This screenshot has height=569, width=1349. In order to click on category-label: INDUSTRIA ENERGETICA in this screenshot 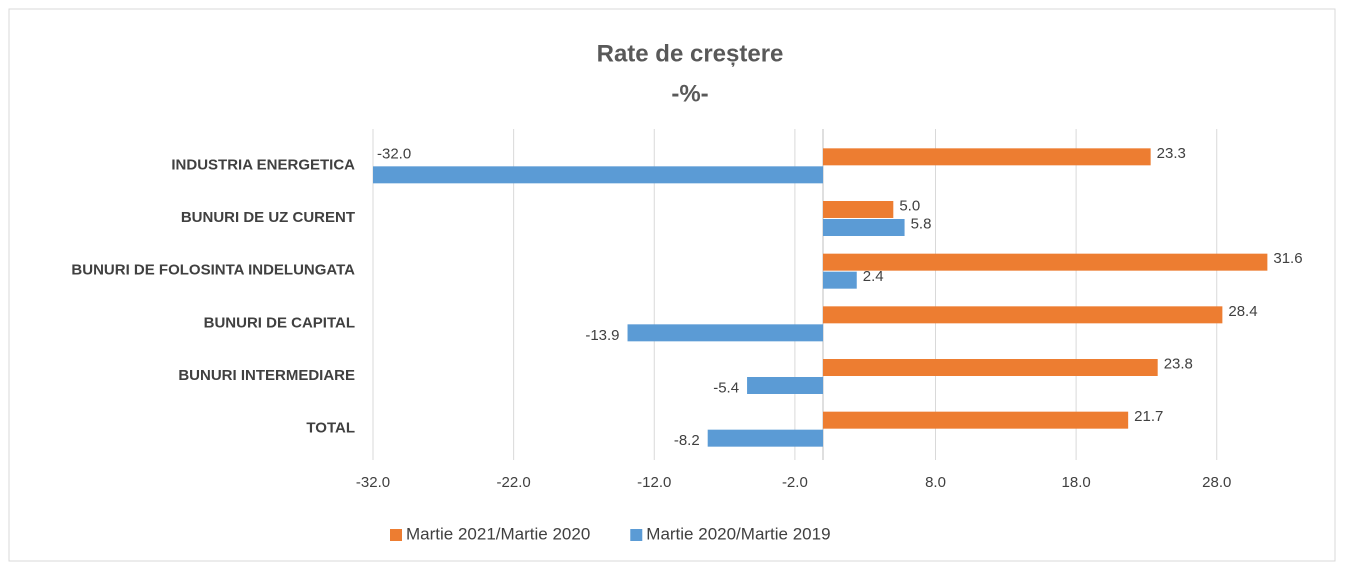, I will do `click(263, 164)`.